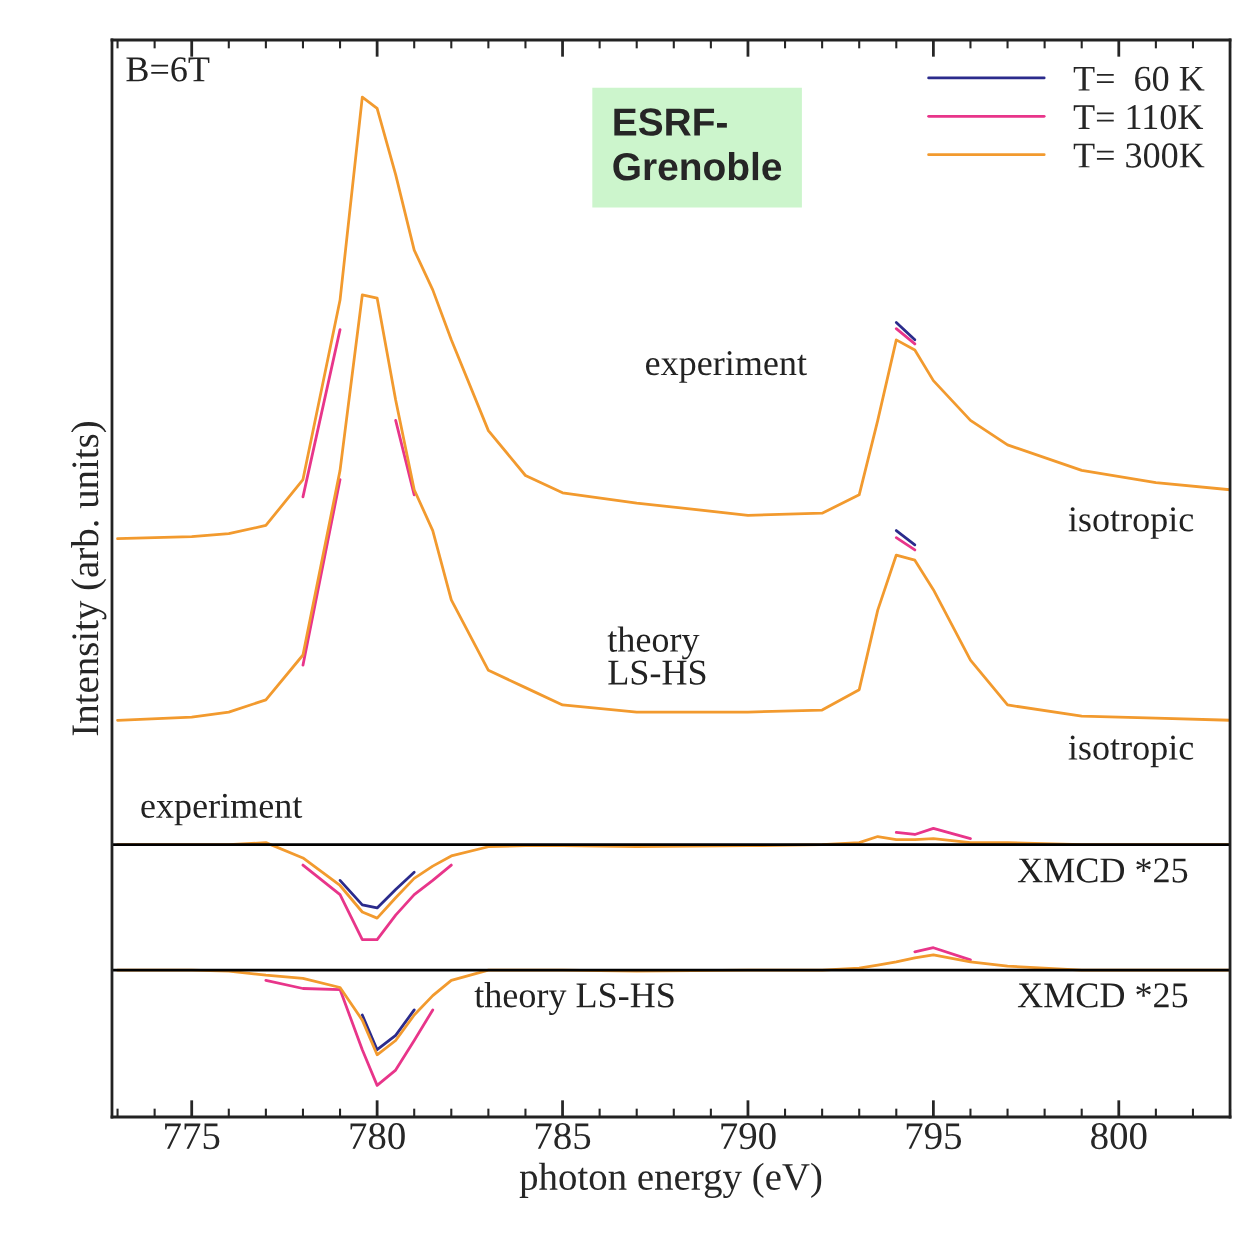 The height and width of the screenshot is (1250, 1247). What do you see at coordinates (563, 1136) in the screenshot?
I see `x-tick-label: 785` at bounding box center [563, 1136].